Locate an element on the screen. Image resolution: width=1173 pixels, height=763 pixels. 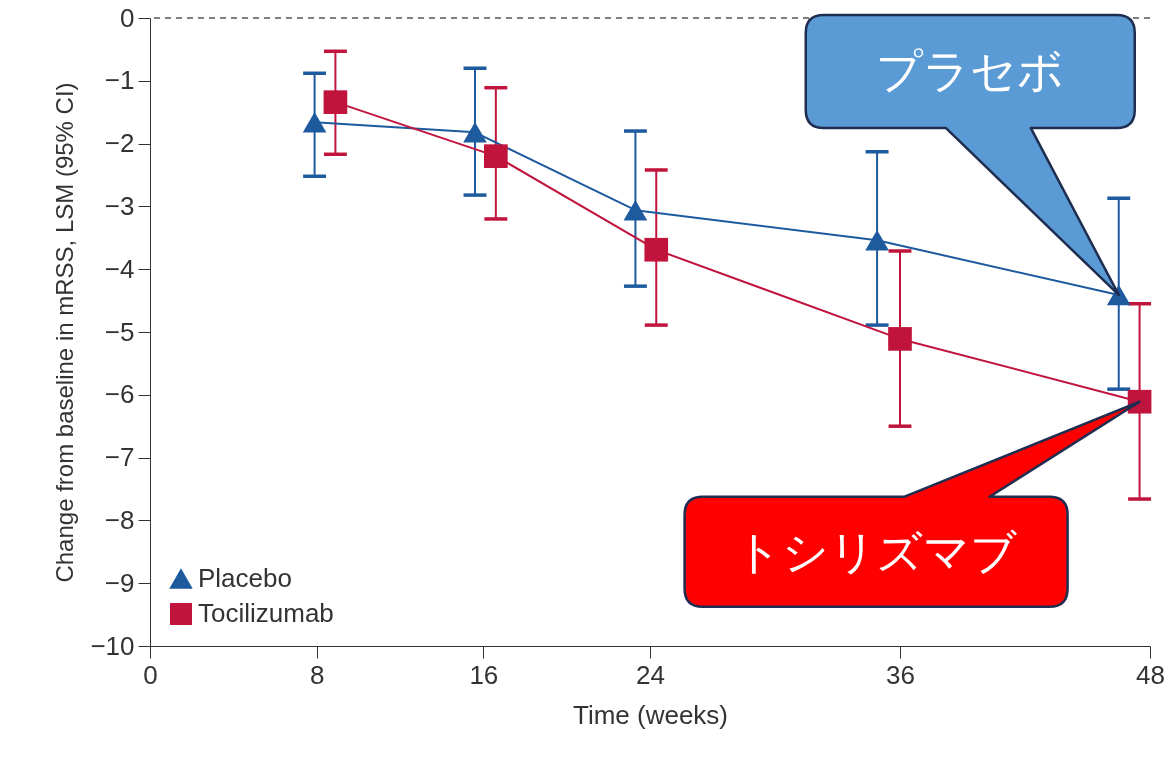
callout-box: トシリズマブ is located at coordinates (912, 504).